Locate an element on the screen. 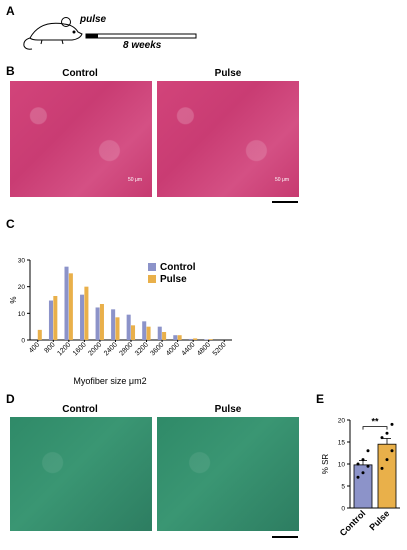 This screenshot has height=550, width=407. c-legend-swatch-pulse is located at coordinates (152, 279).